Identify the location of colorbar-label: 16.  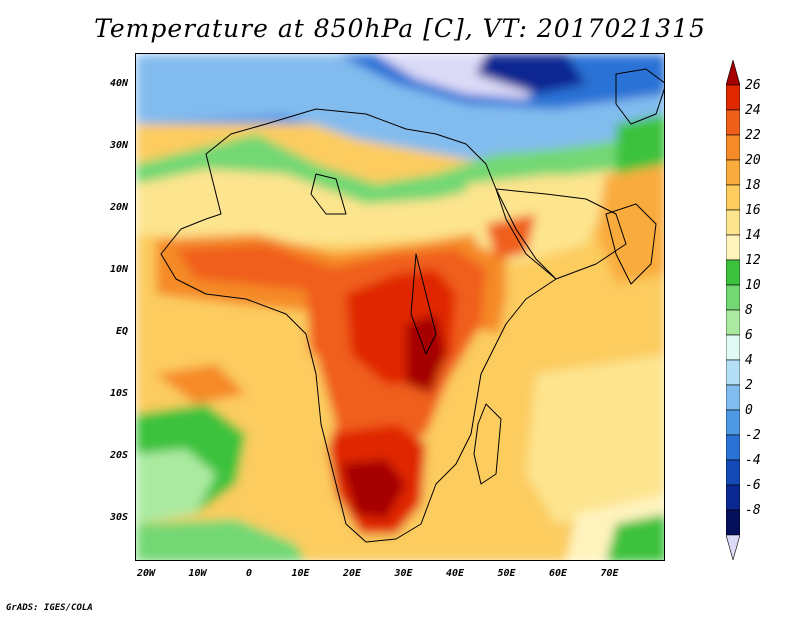
(753, 210).